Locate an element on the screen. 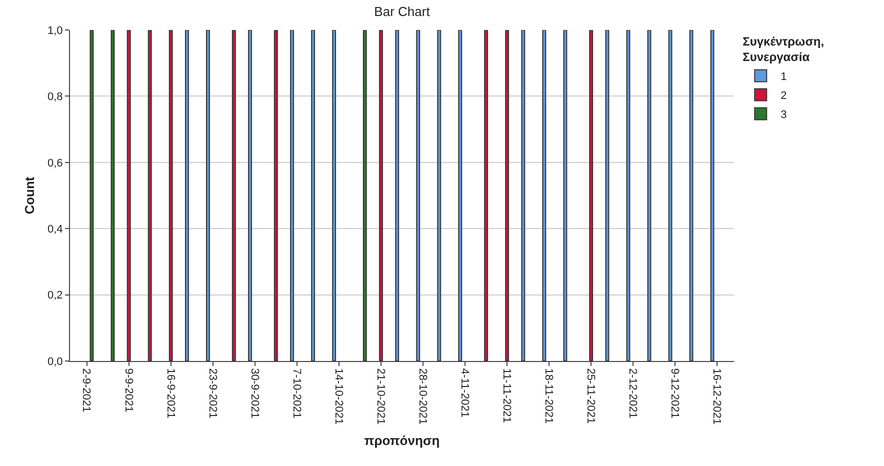 The height and width of the screenshot is (466, 884). legend-label: 2 is located at coordinates (783, 96).